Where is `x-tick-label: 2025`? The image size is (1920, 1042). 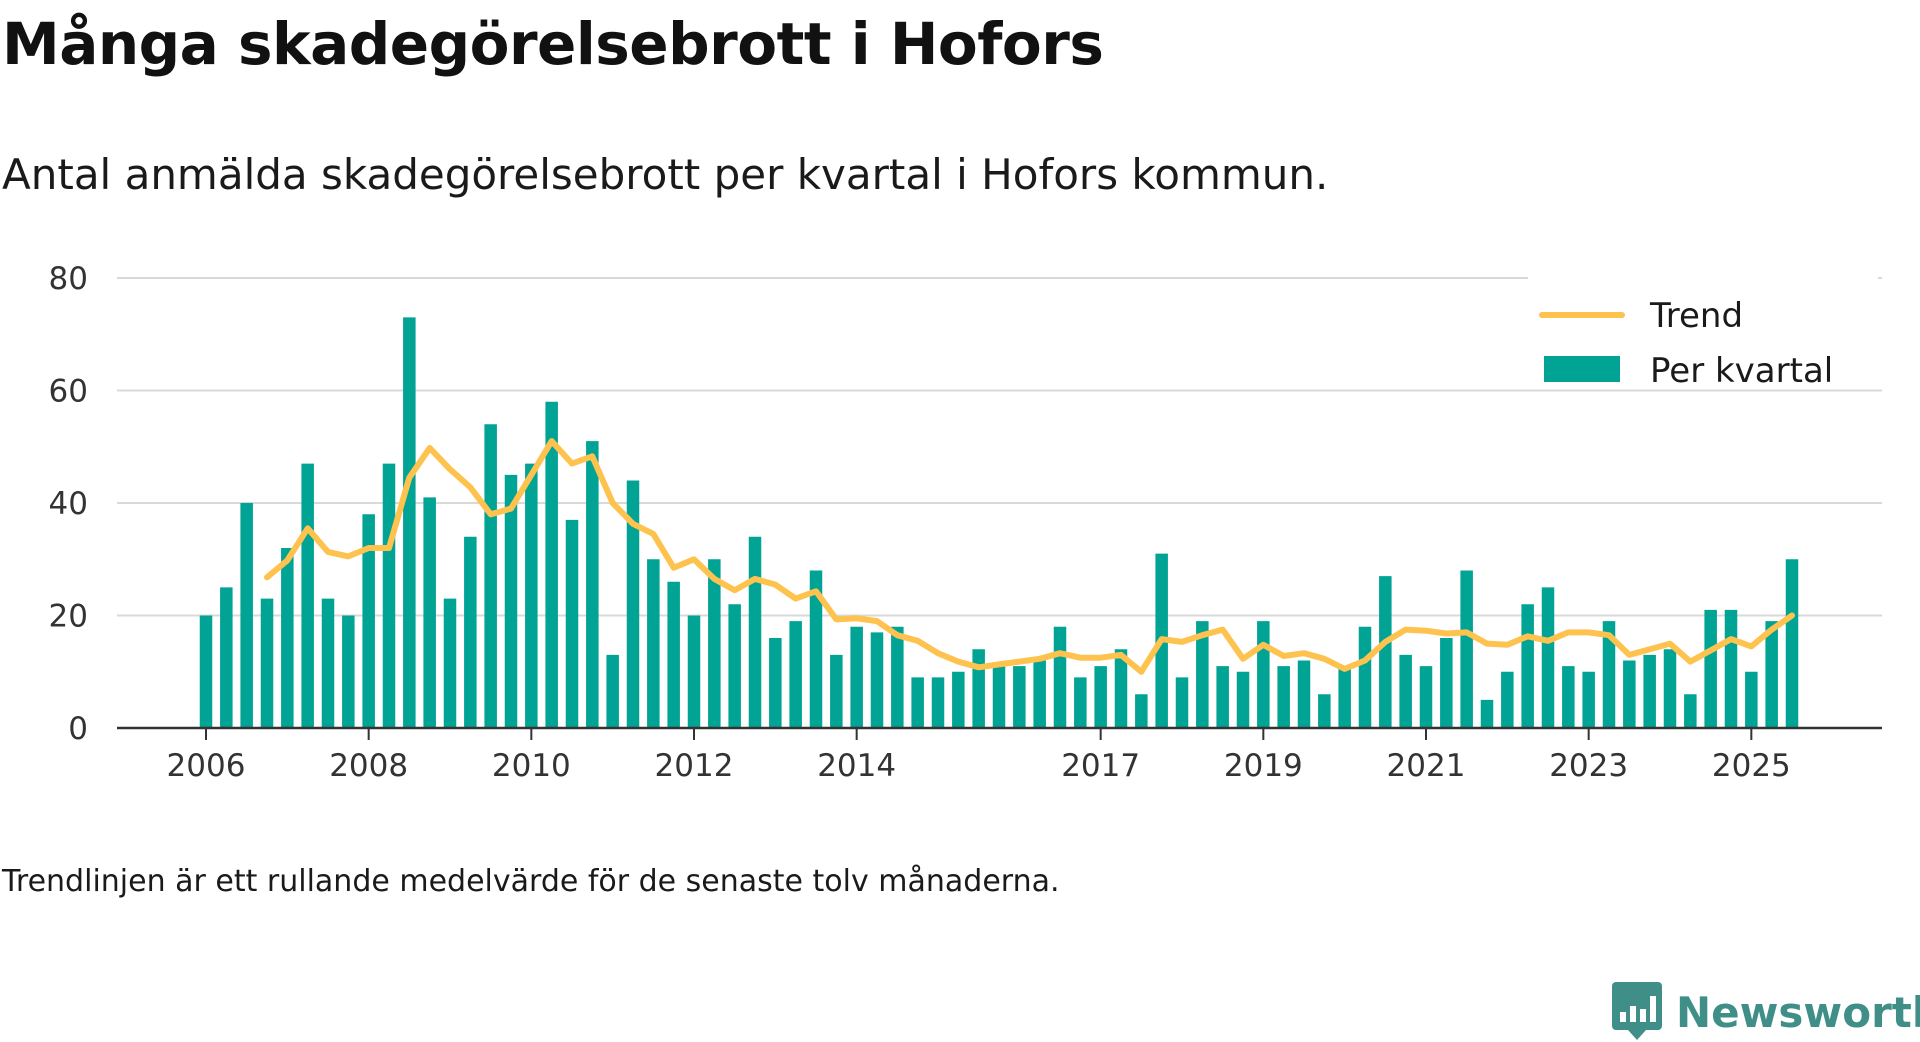
x-tick-label: 2025 is located at coordinates (1751, 766).